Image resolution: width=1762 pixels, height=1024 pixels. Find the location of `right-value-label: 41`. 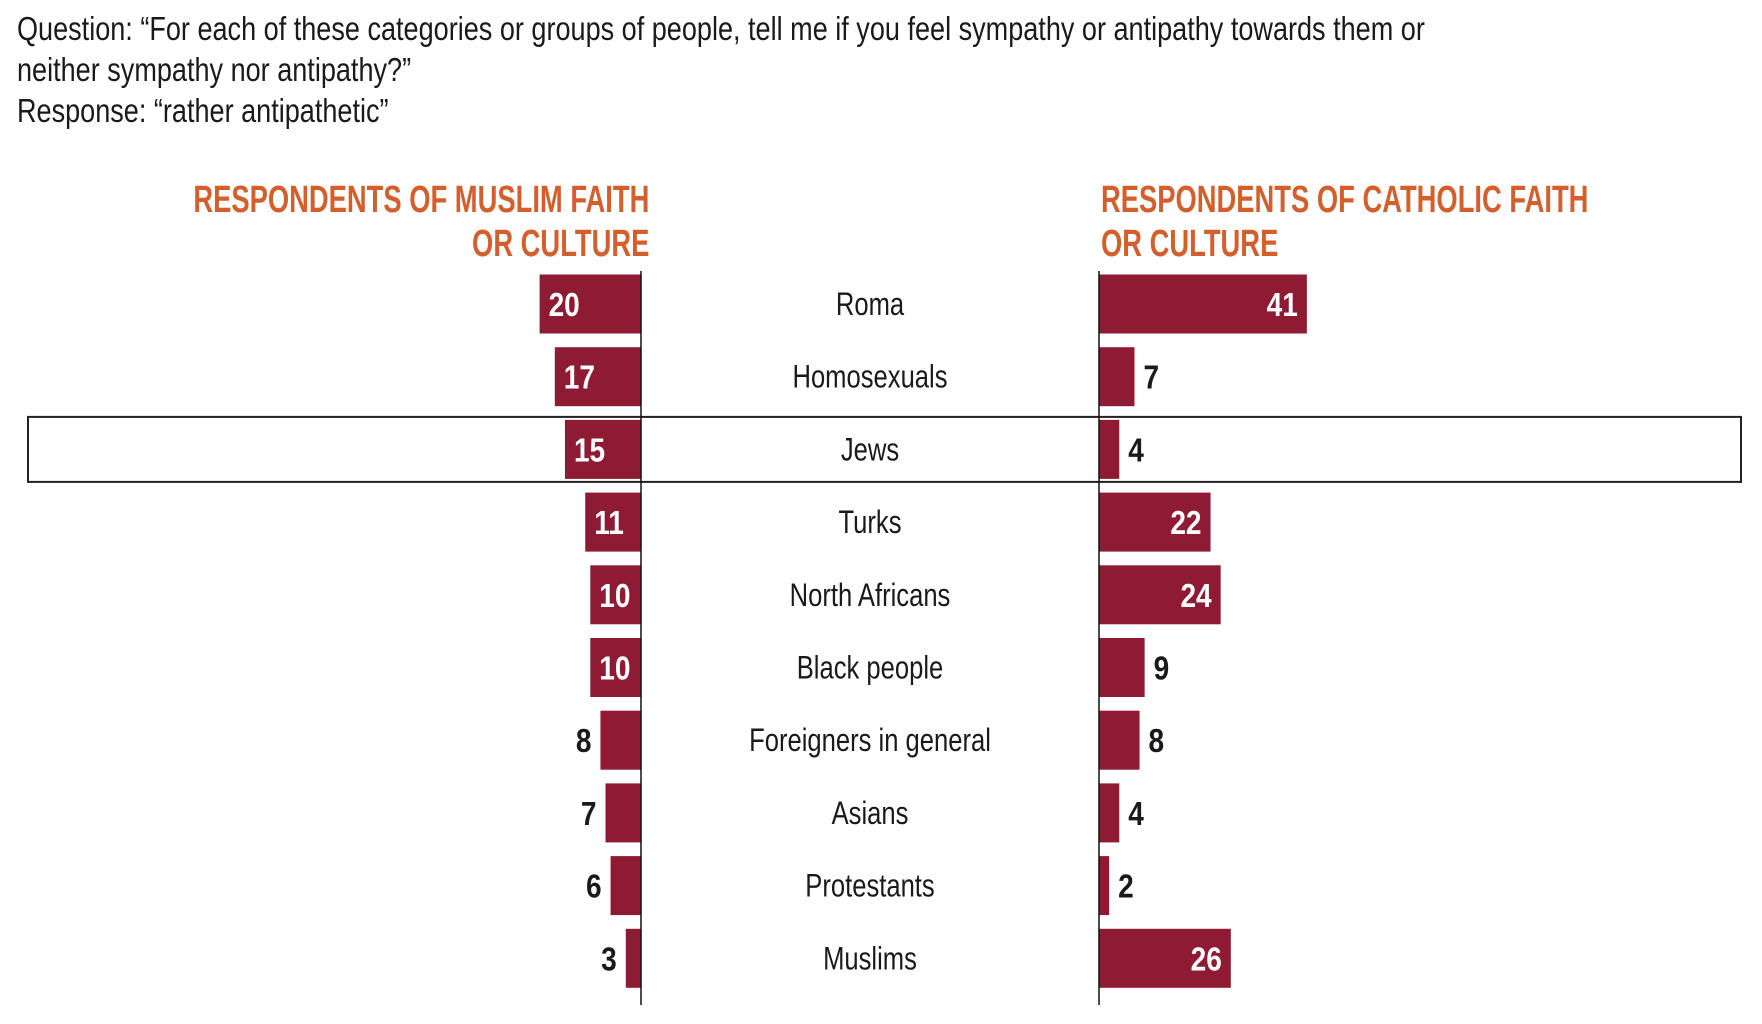

right-value-label: 41 is located at coordinates (1282, 305).